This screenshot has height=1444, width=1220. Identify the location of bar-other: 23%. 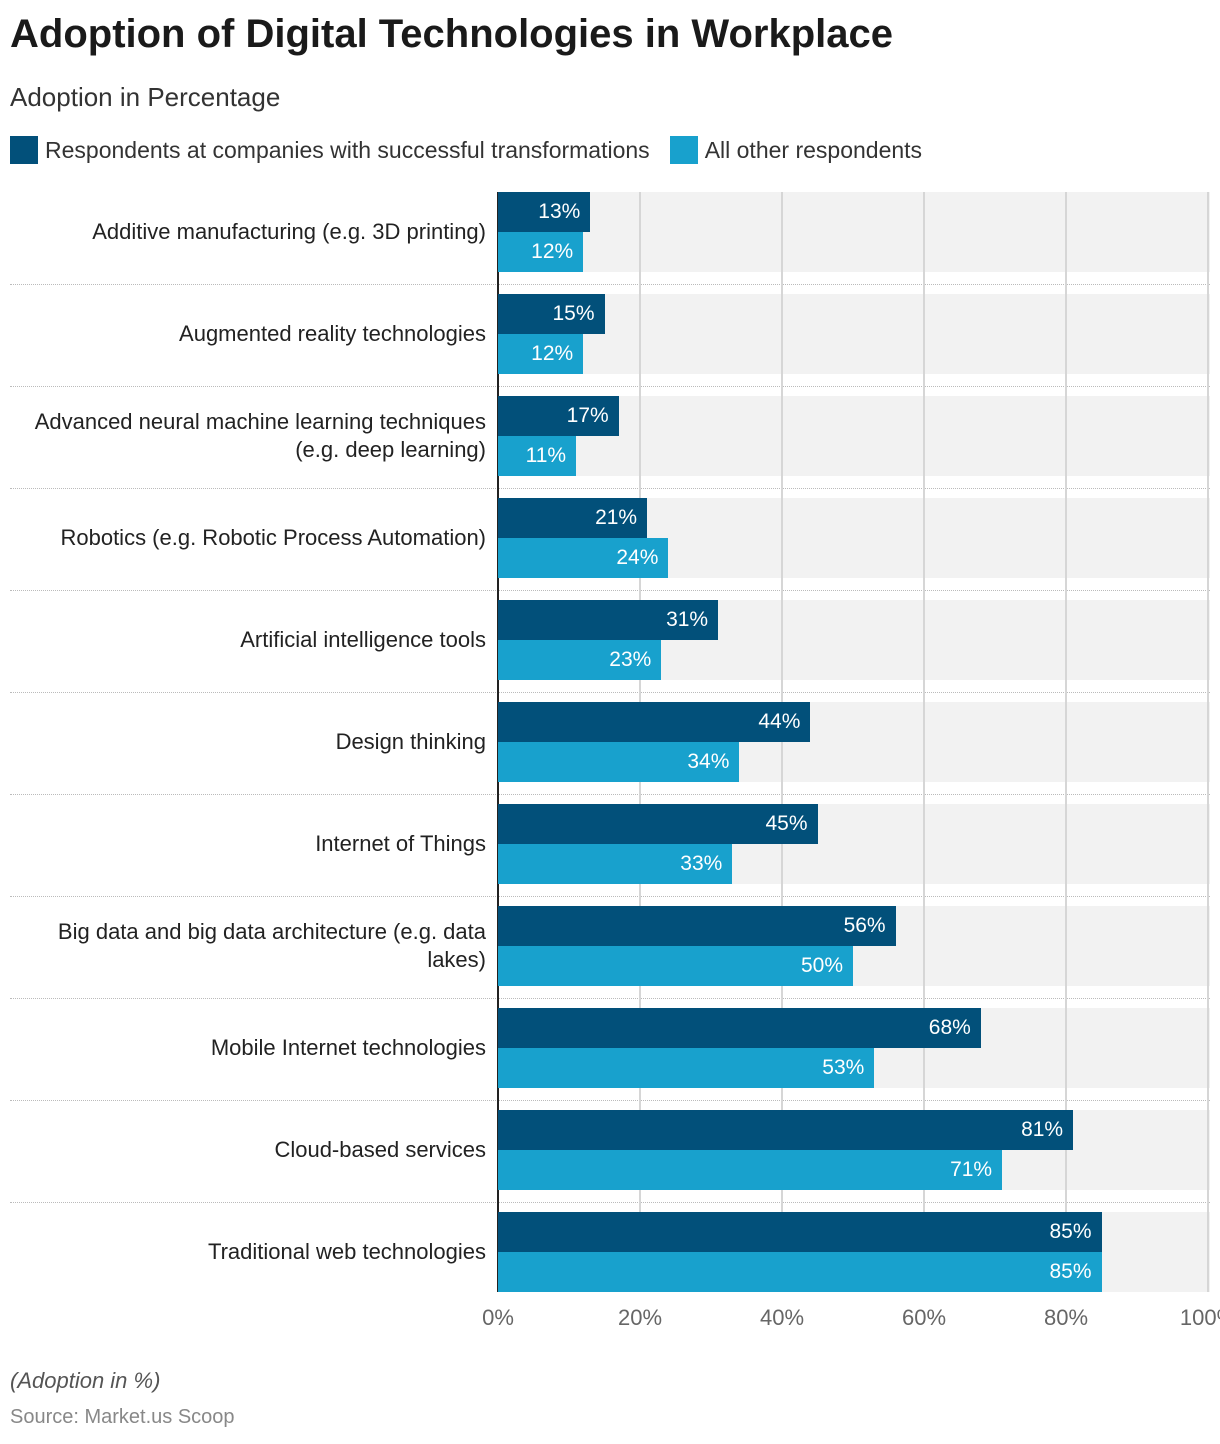
(580, 660).